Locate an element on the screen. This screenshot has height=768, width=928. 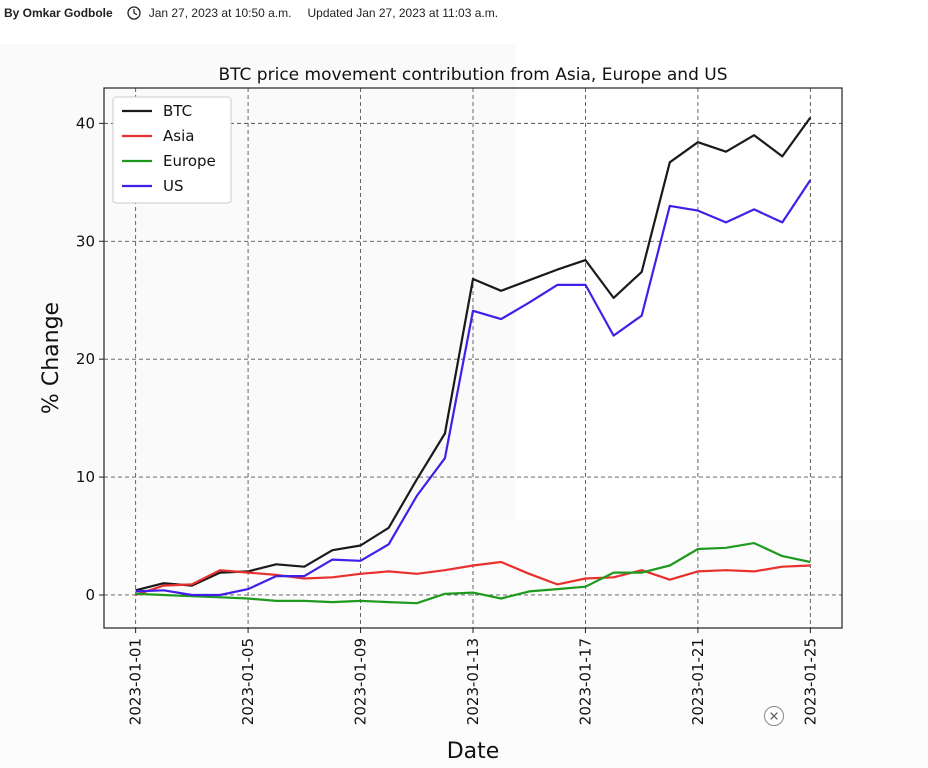
legend-label: Asia is located at coordinates (178, 136).